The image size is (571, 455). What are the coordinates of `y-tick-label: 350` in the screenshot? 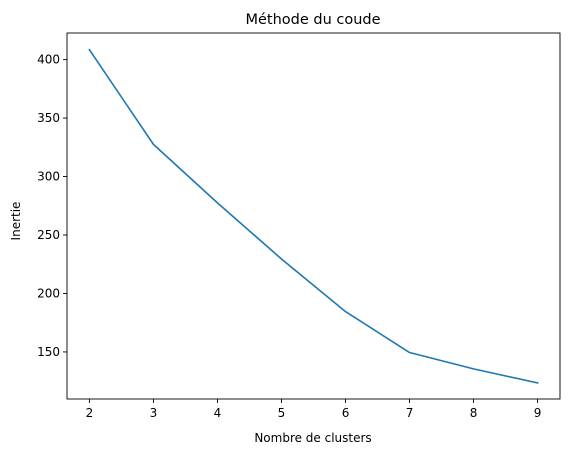 It's located at (48, 118).